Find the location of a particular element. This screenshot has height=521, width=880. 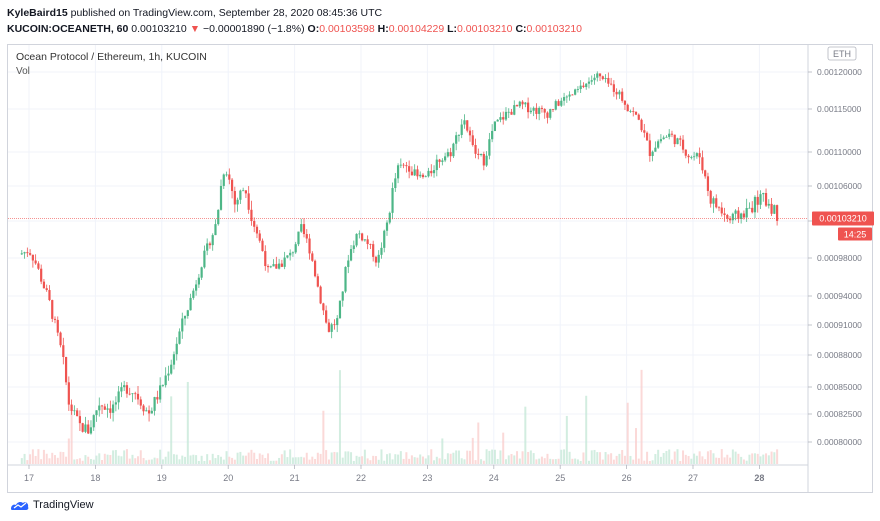

close-value: 0.00103210 is located at coordinates (554, 29).